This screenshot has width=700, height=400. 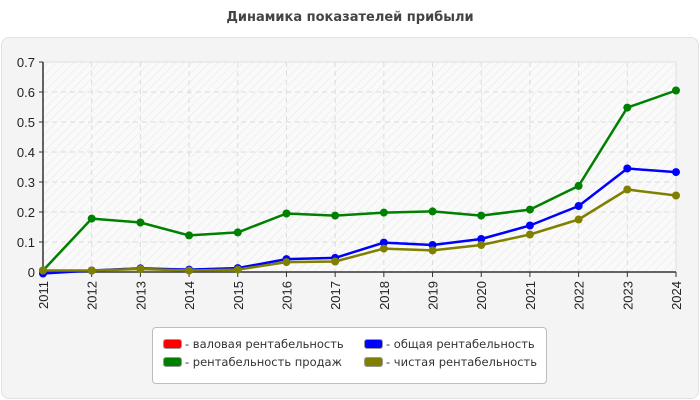 What do you see at coordinates (26, 62) in the screenshot?
I see `y-tick-label: 0.7` at bounding box center [26, 62].